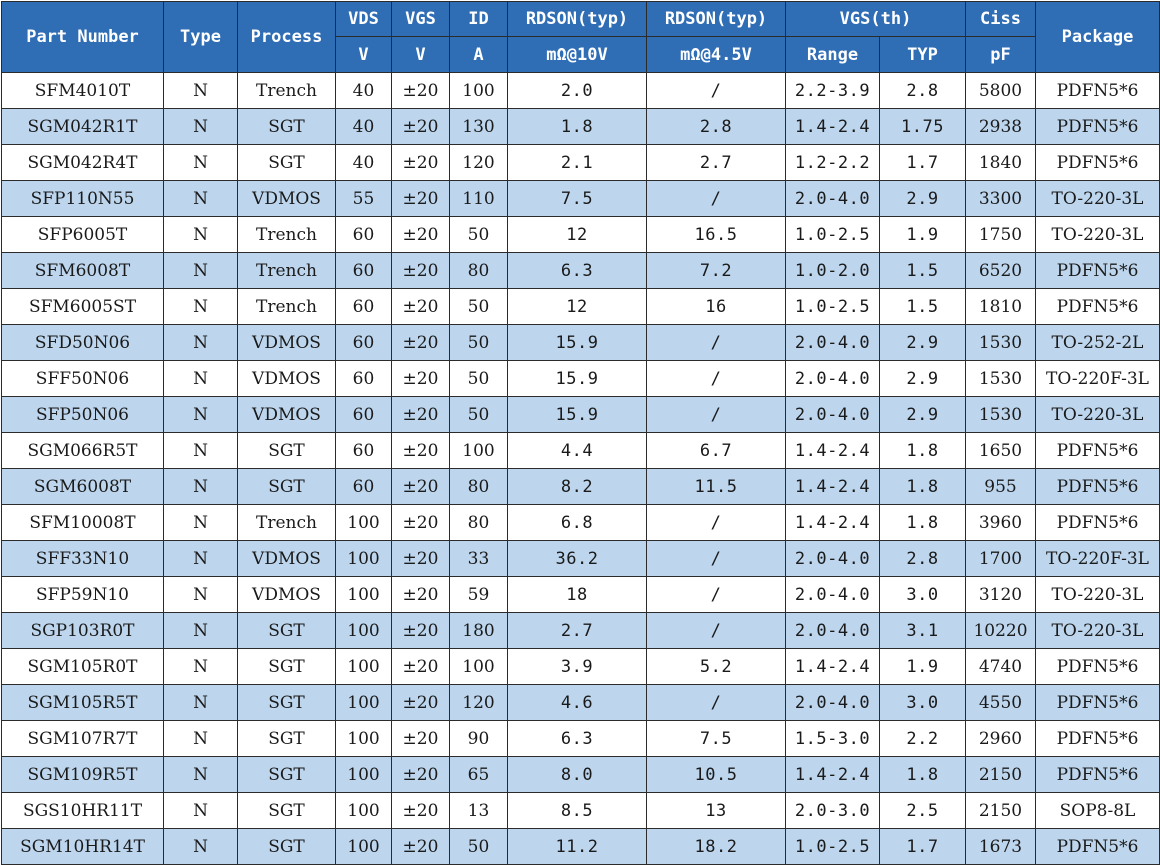  What do you see at coordinates (1097, 810) in the screenshot?
I see `cell-package: SOP8-8L` at bounding box center [1097, 810].